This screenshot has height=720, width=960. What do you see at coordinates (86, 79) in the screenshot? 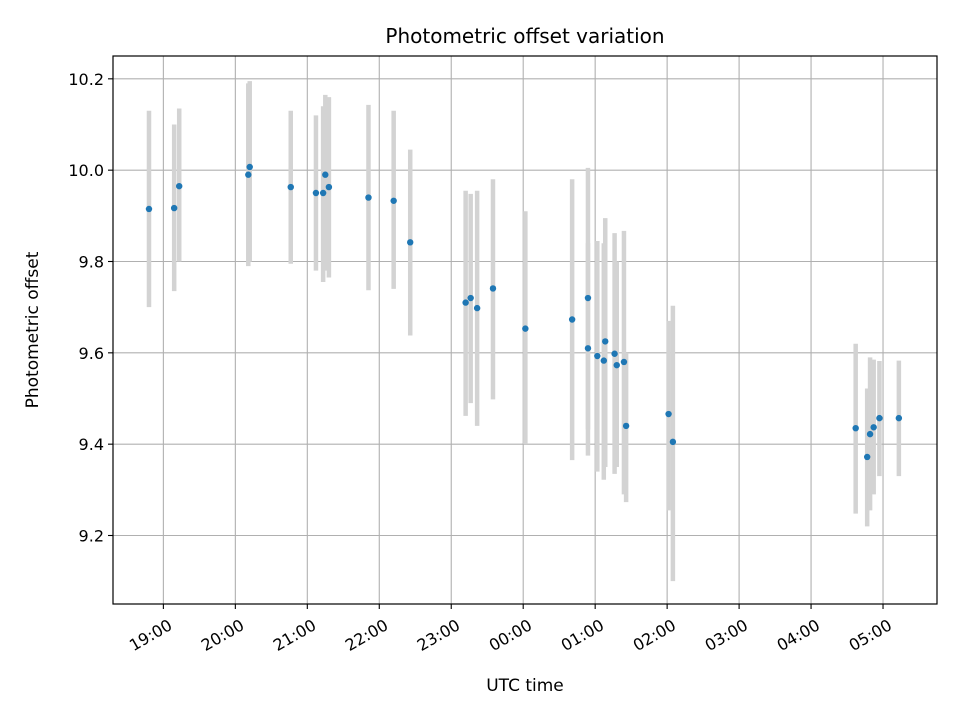
I see `y-tick-label: 10.2` at bounding box center [86, 79].